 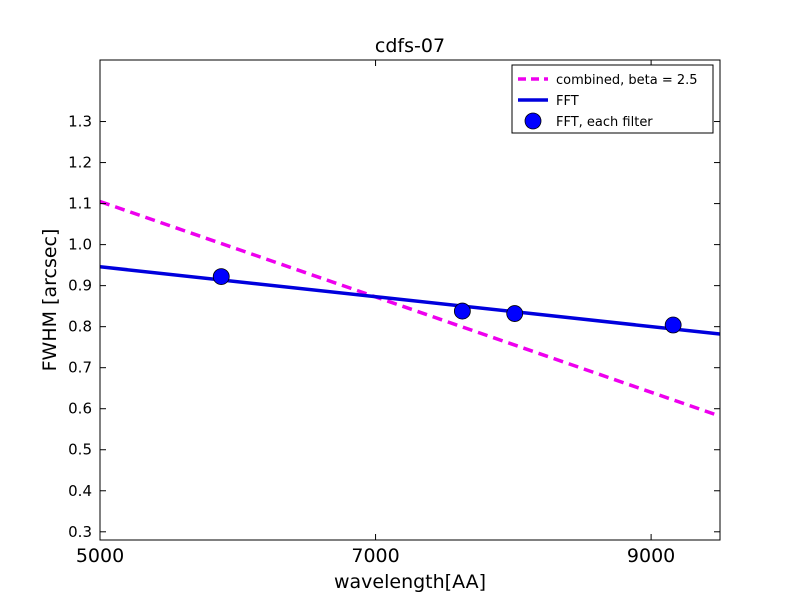 What do you see at coordinates (651, 556) in the screenshot?
I see `x-tick-label: 9000` at bounding box center [651, 556].